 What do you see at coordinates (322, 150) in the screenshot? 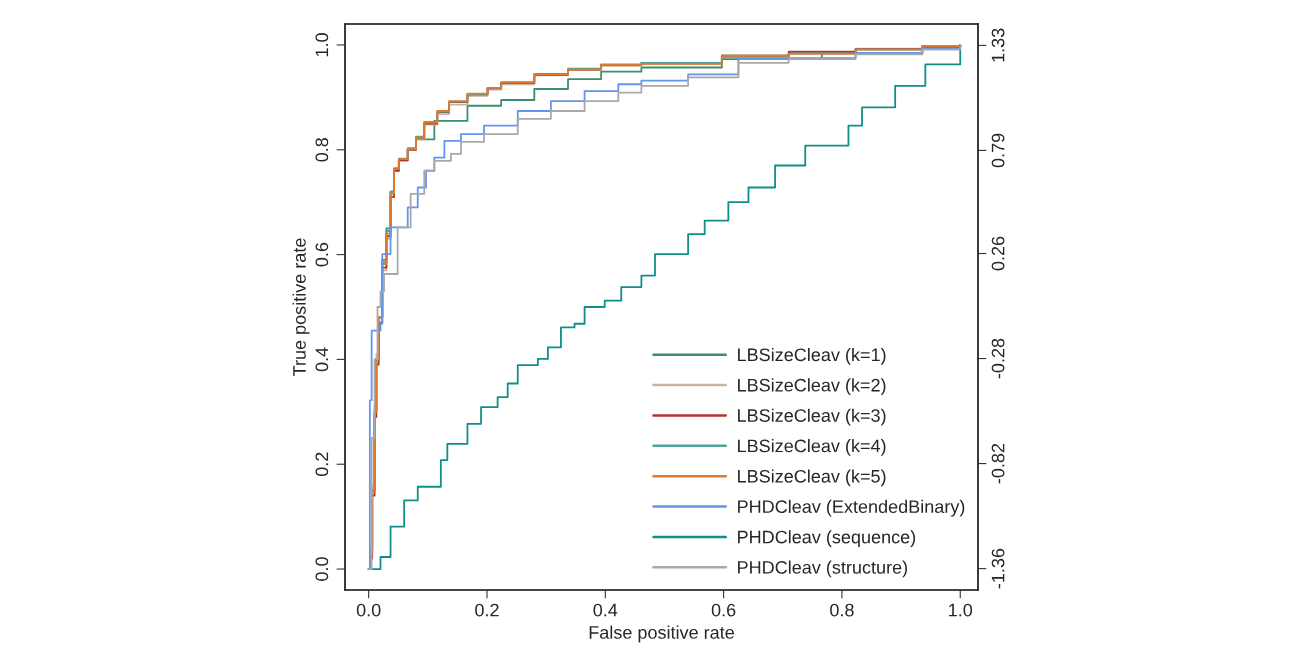
I see `y-tick-label: 0.8` at bounding box center [322, 150].